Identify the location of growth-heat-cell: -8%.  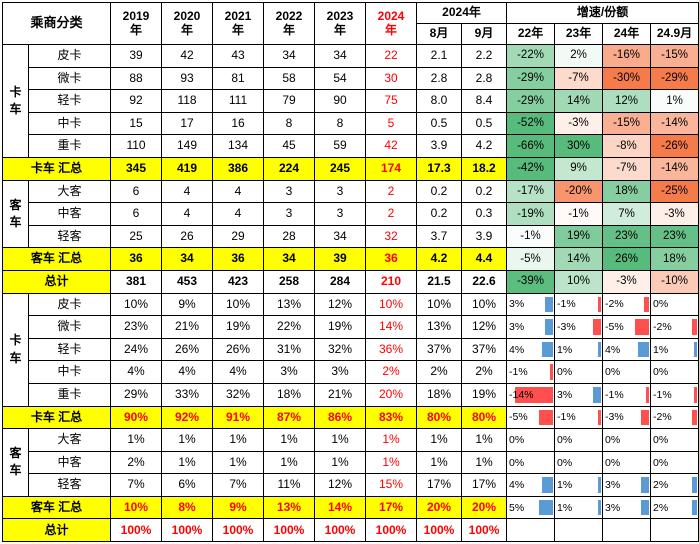
(627, 146).